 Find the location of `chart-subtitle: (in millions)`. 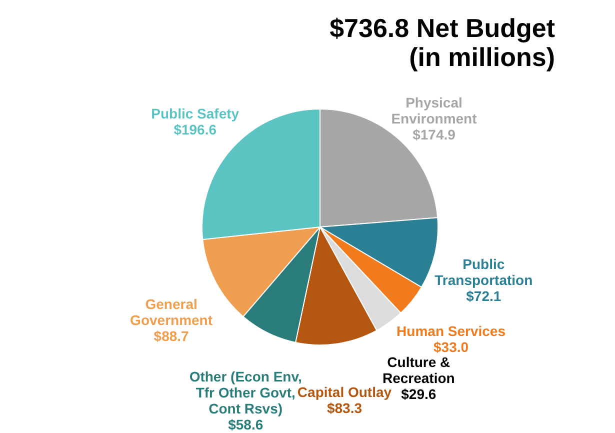

chart-subtitle: (in millions) is located at coordinates (482, 57).